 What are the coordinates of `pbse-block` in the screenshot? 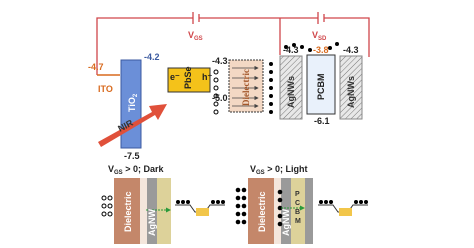 It's located at (189, 80).